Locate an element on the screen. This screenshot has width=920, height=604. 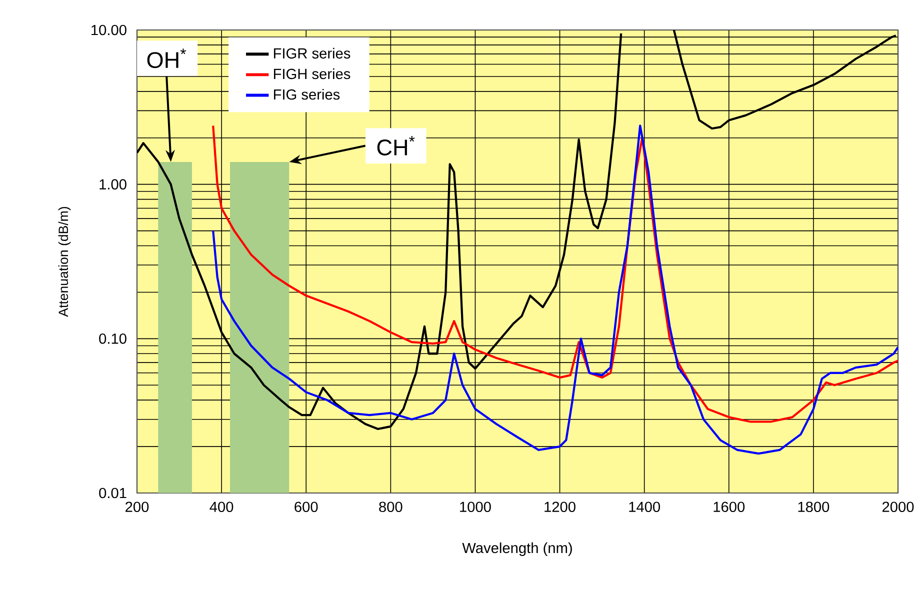
legend-label: FIG series is located at coordinates (307, 94).